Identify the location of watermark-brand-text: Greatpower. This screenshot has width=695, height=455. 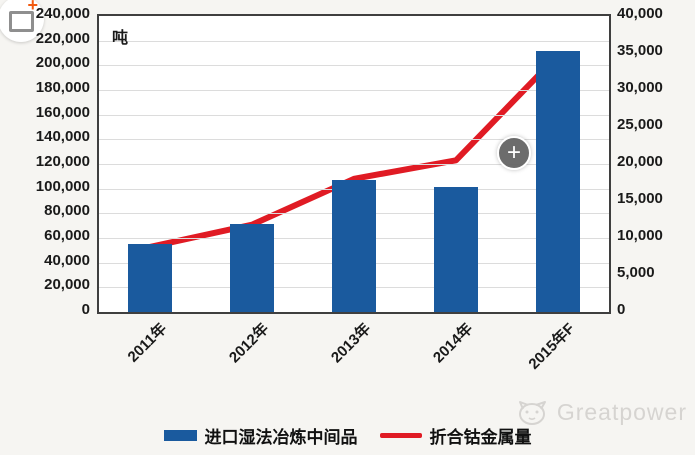
(621, 412).